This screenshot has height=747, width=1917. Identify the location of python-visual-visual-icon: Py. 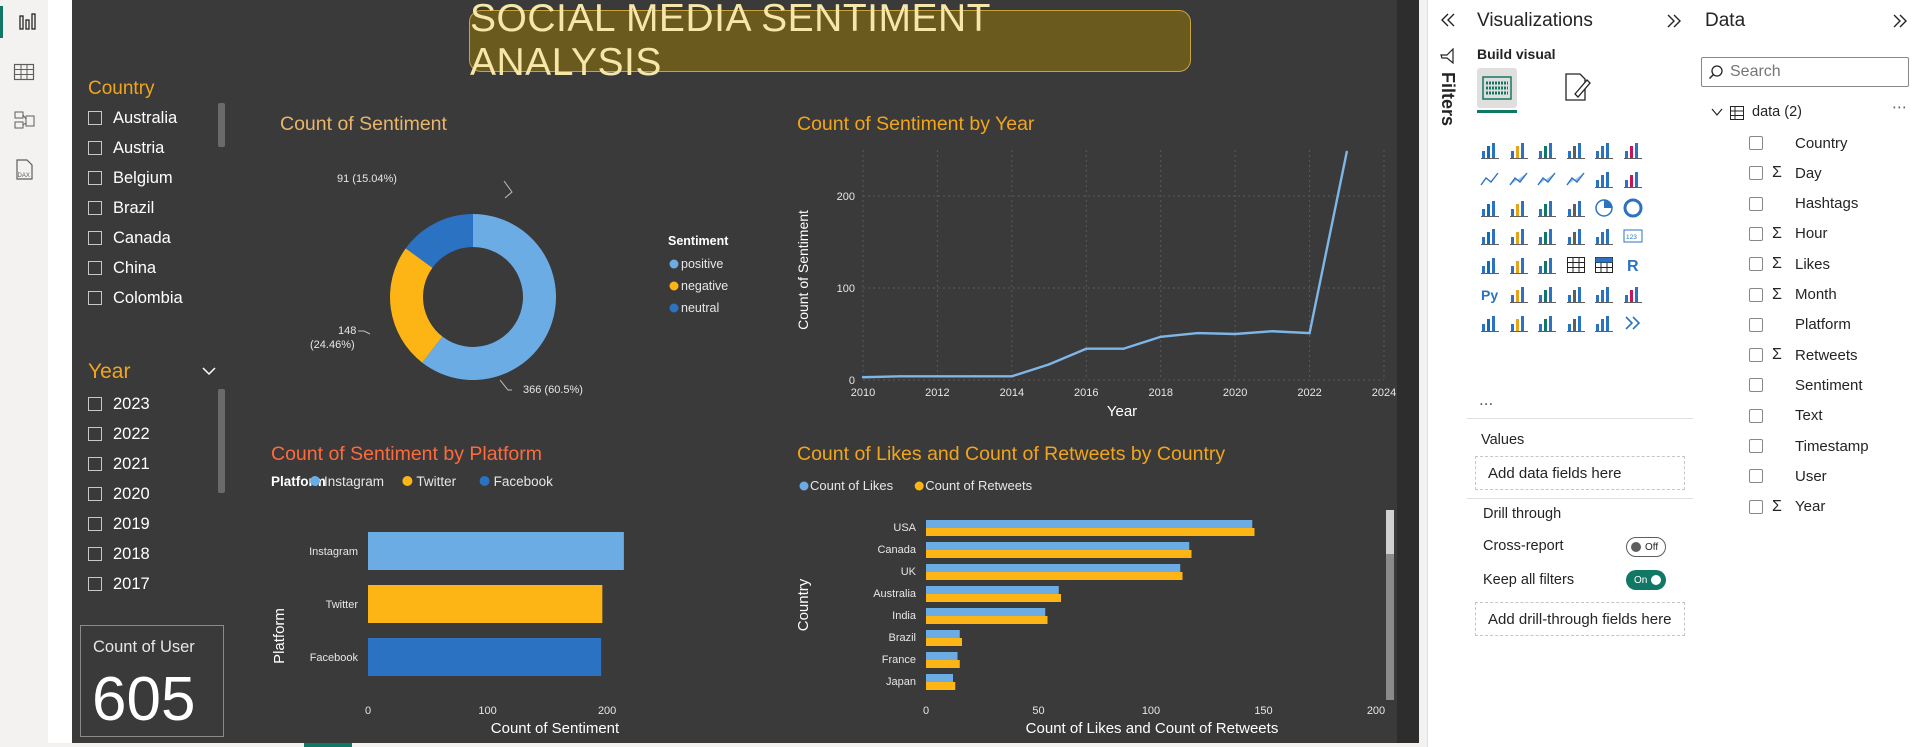
(1490, 294).